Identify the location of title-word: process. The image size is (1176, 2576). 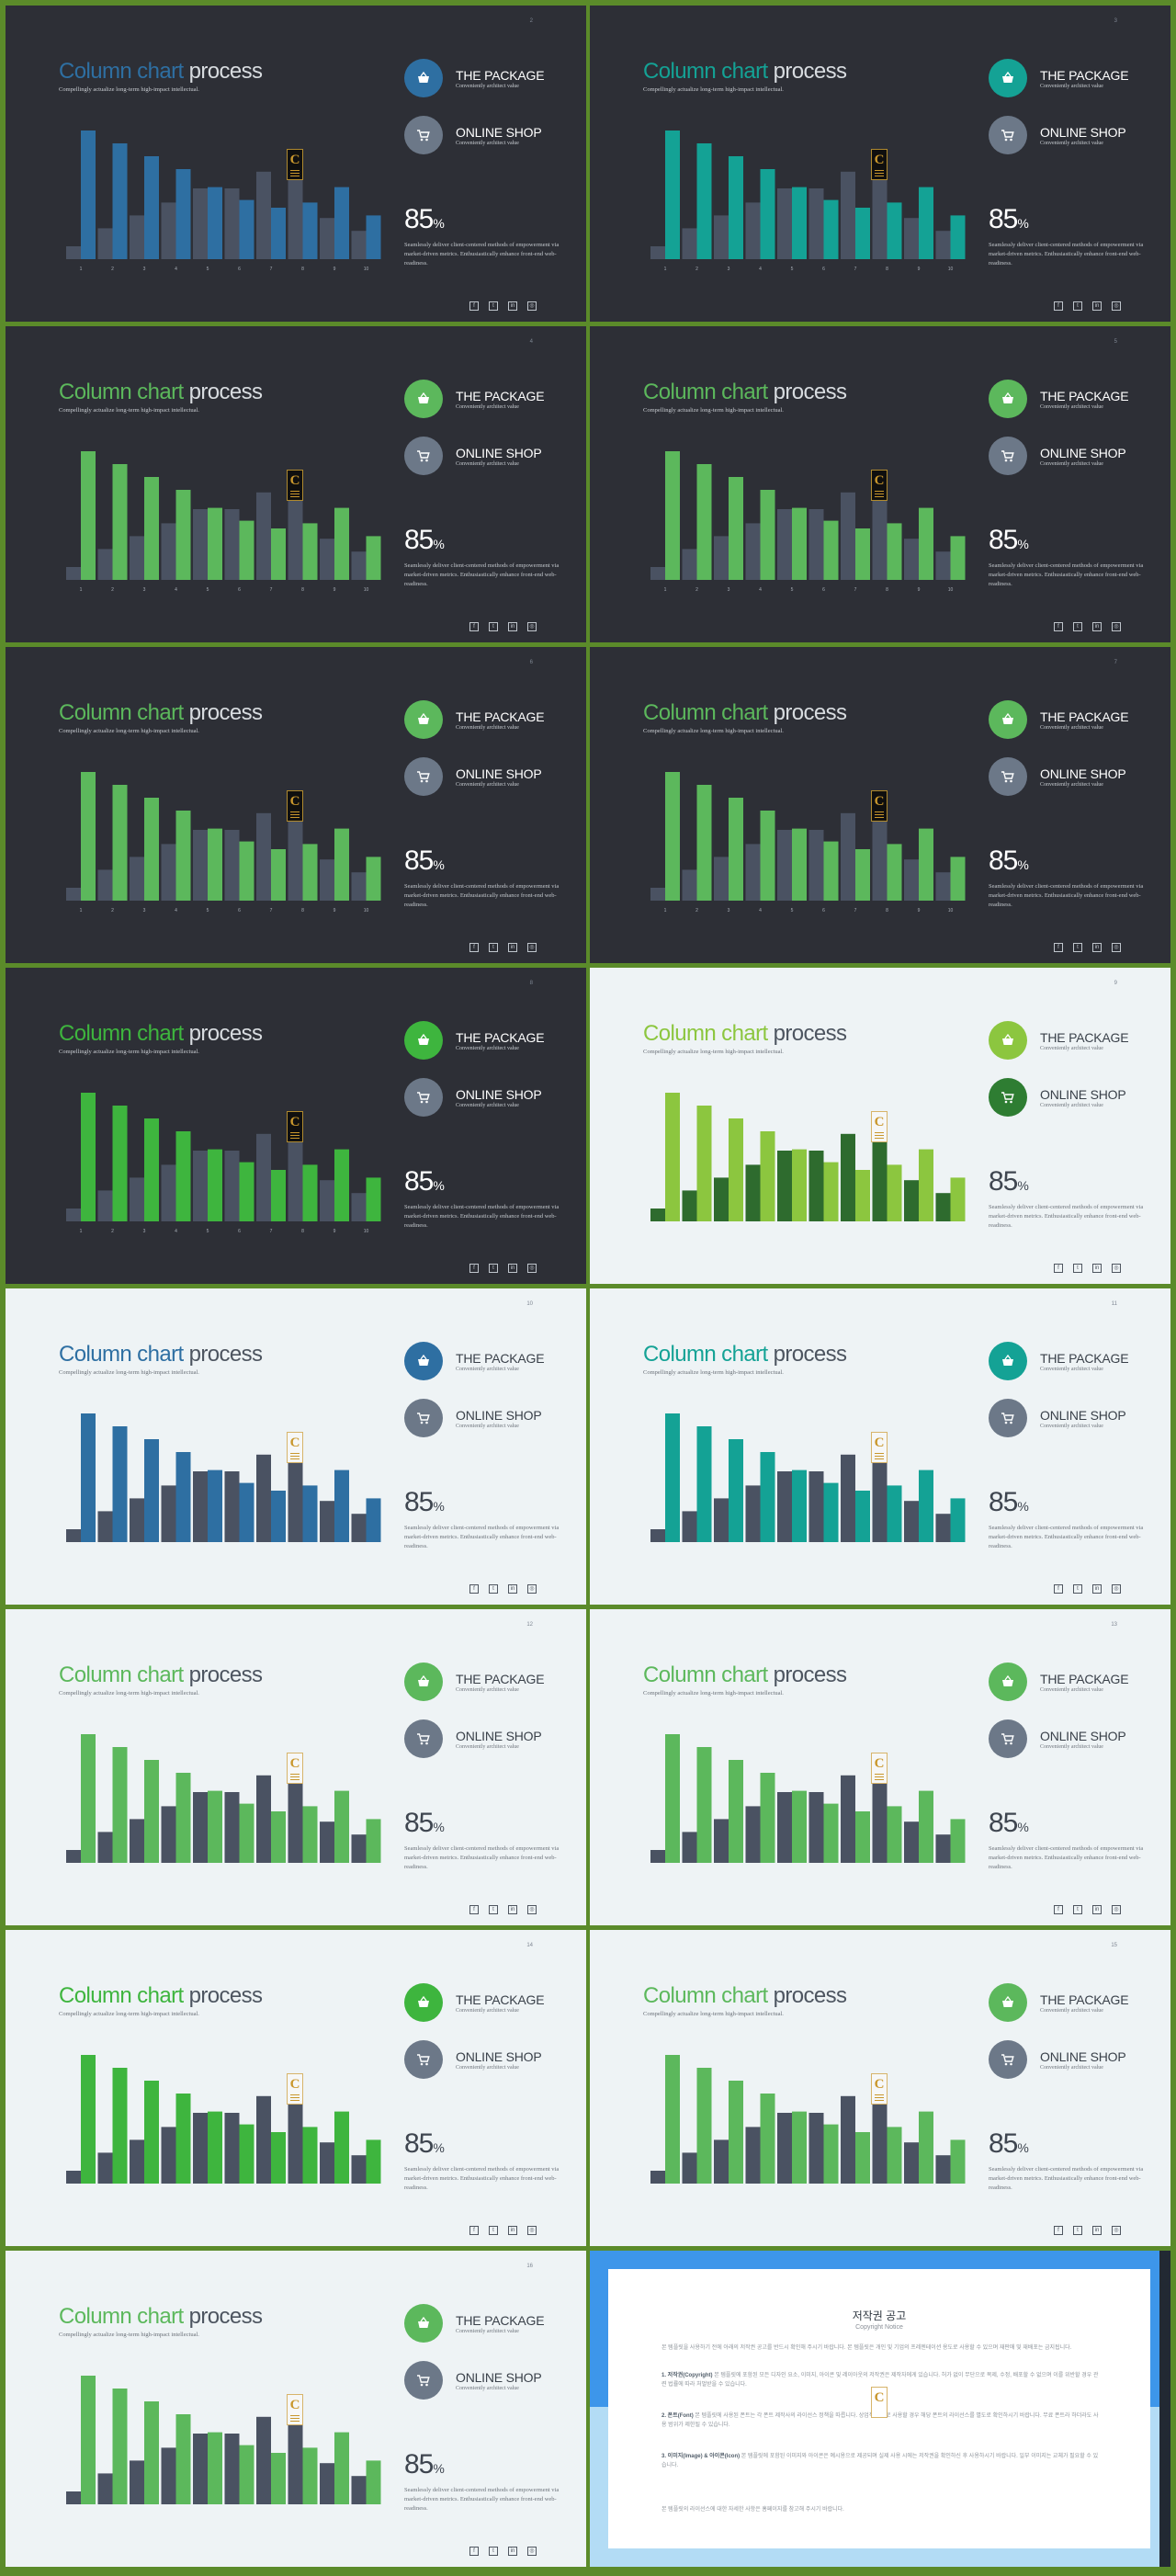
(223, 1996).